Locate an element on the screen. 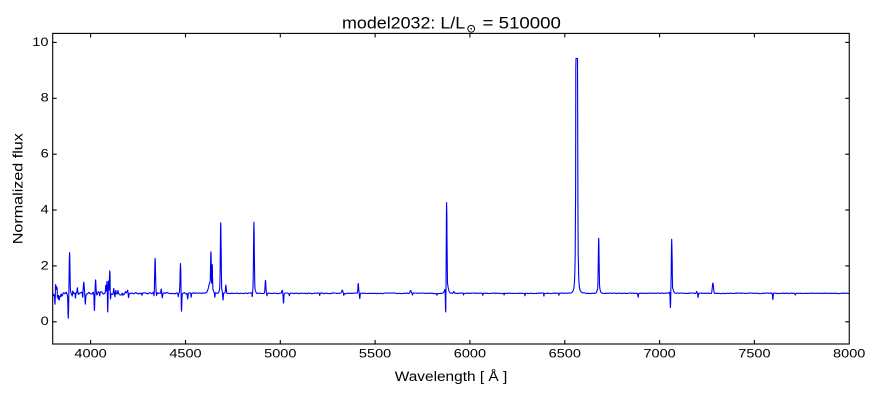  svg-text: model2032: L/L is located at coordinates (403, 22).